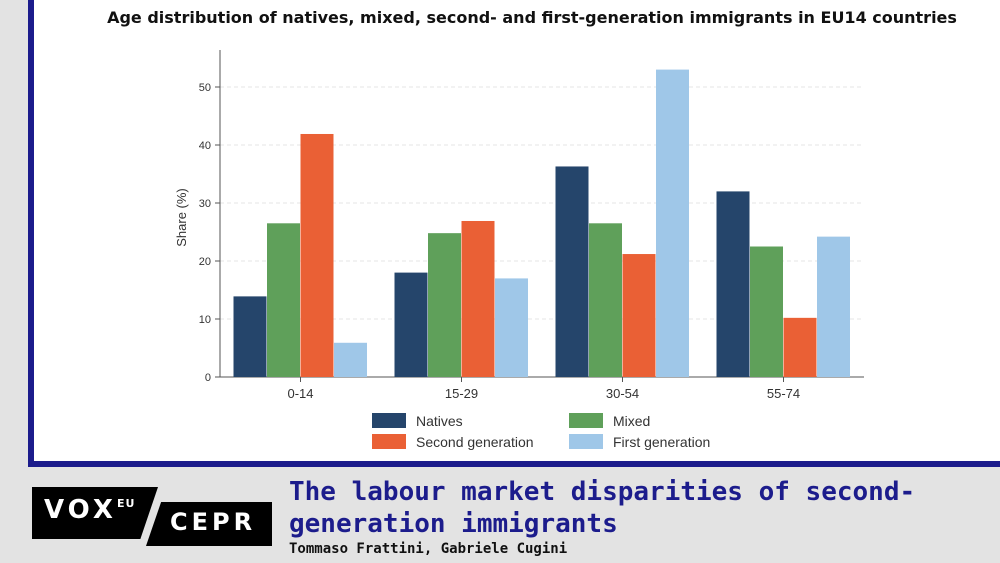 The height and width of the screenshot is (563, 1000). Describe the element at coordinates (461, 393) in the screenshot. I see `x-tick-label: 15-29` at that location.